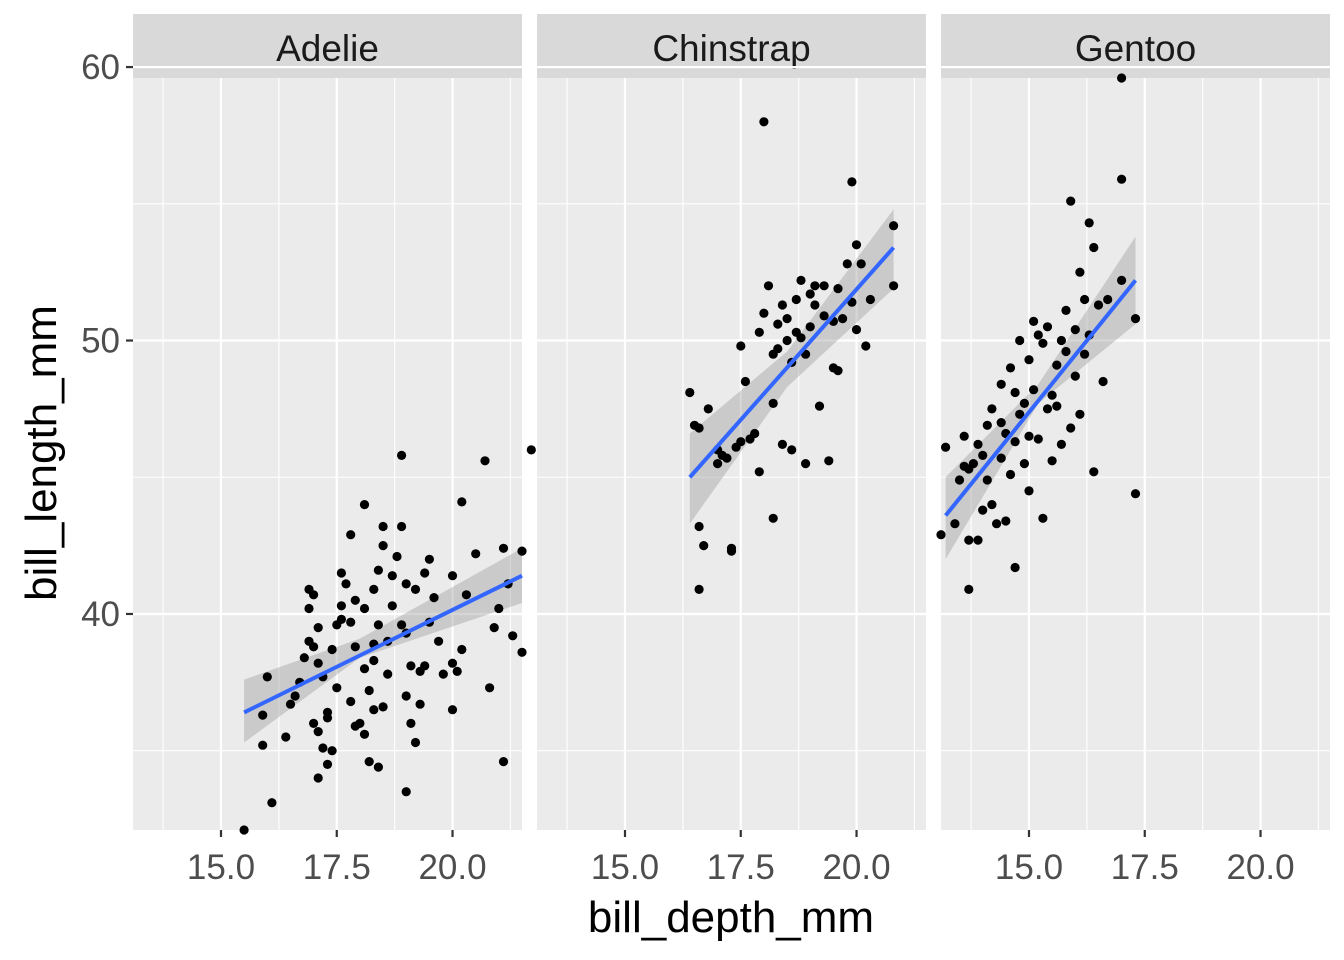 The width and height of the screenshot is (1344, 960). What do you see at coordinates (731, 48) in the screenshot?
I see `facet-strip-label: Chinstrap` at bounding box center [731, 48].